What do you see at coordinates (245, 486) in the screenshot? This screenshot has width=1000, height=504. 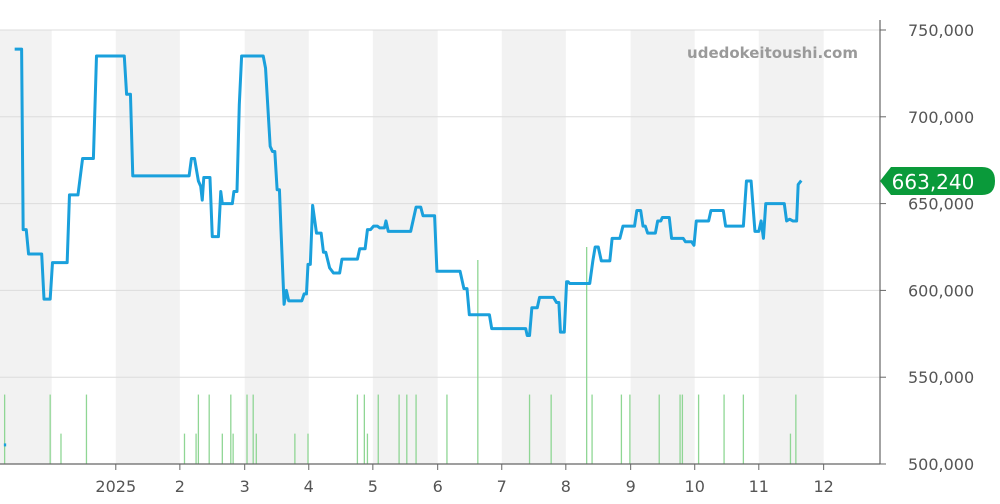 I see `x-tick-label: 3` at bounding box center [245, 486].